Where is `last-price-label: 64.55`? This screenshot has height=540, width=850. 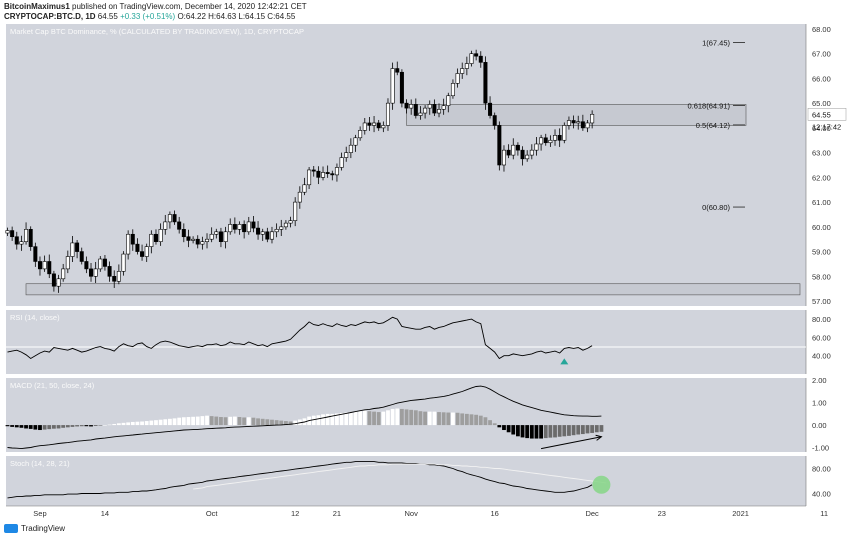
last-price-label: 64.55 is located at coordinates (821, 114).